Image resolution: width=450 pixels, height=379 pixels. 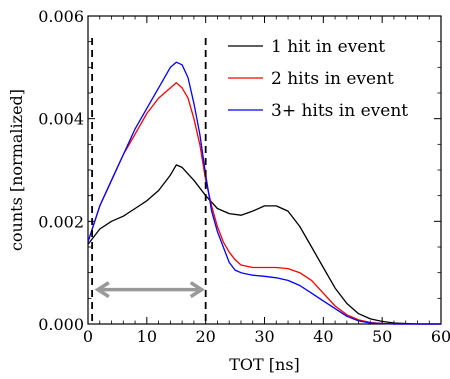 What do you see at coordinates (61, 221) in the screenshot?
I see `y-tick-label: 0.002` at bounding box center [61, 221].